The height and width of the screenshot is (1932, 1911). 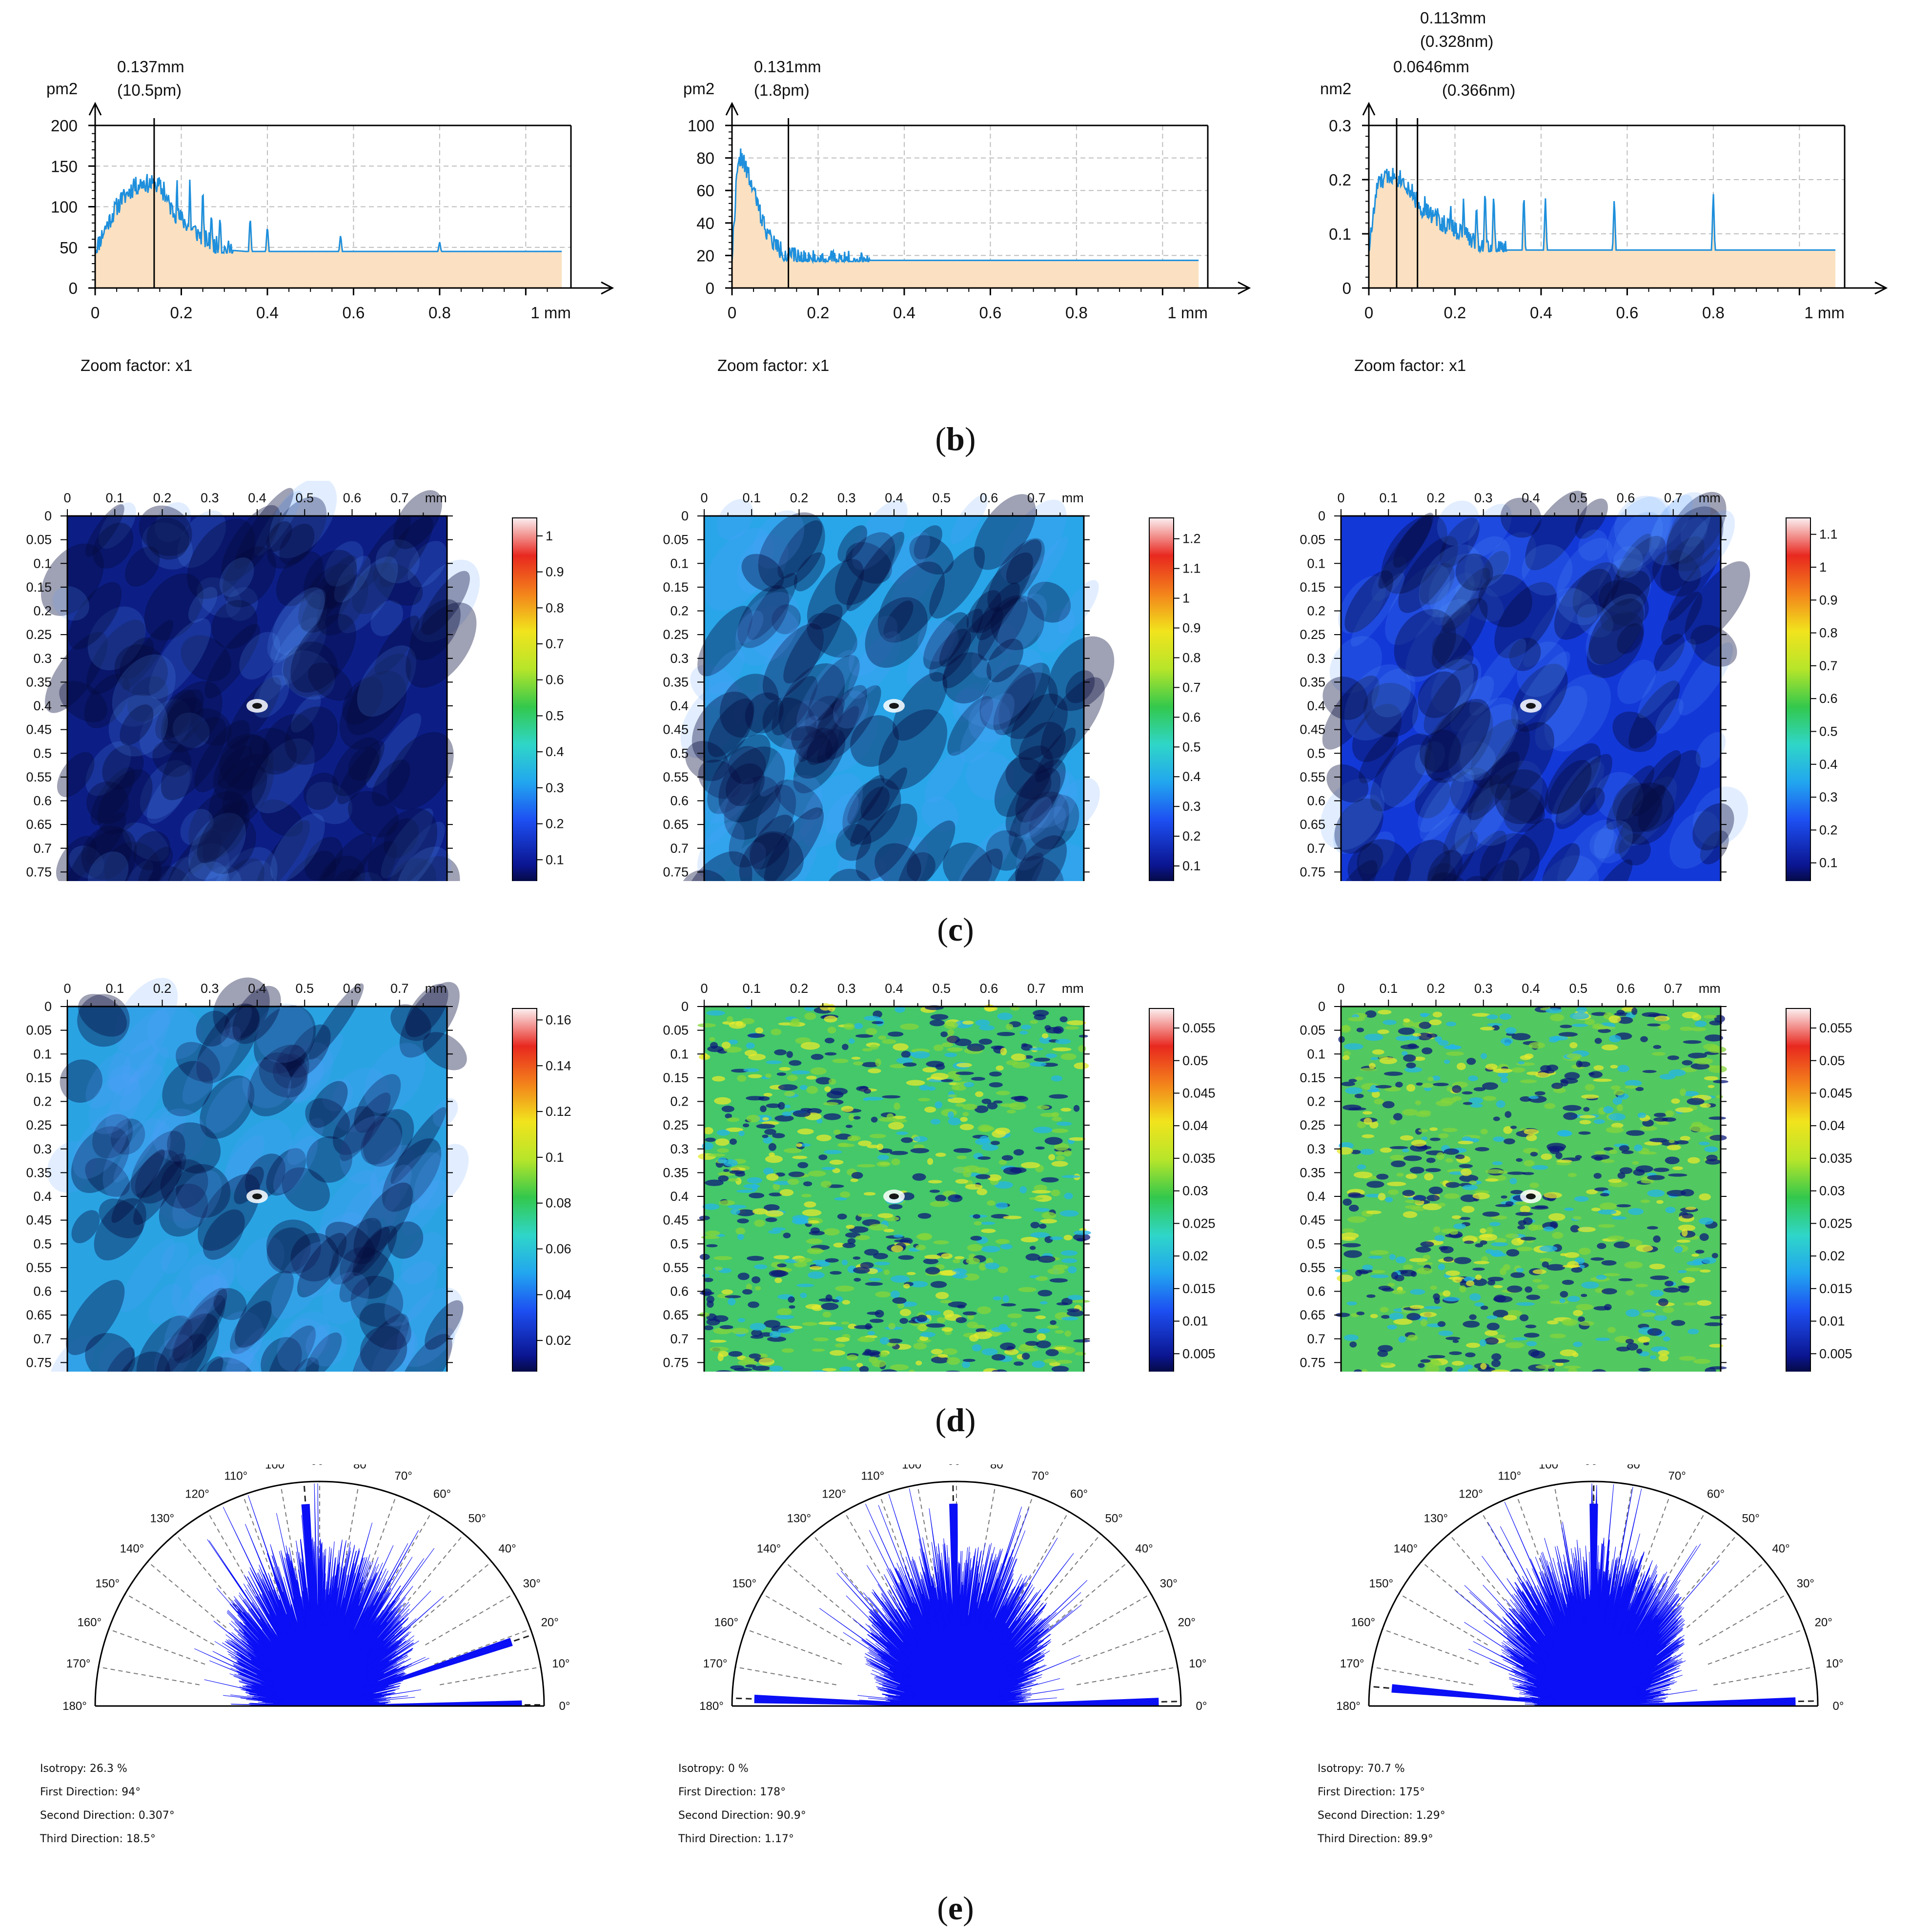 What do you see at coordinates (1677, 1475) in the screenshot?
I see `angle-label: 70°` at bounding box center [1677, 1475].